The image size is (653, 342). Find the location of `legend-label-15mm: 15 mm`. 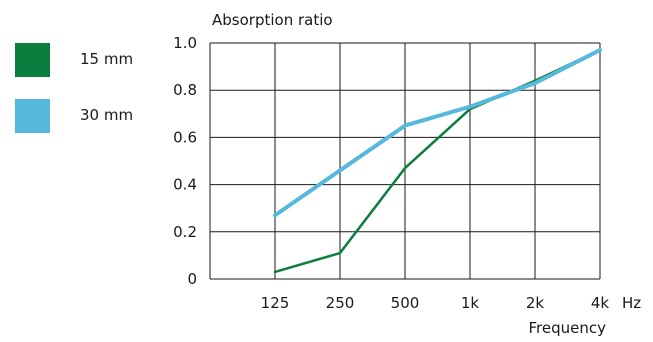

legend-label-15mm: 15 mm is located at coordinates (106, 59).